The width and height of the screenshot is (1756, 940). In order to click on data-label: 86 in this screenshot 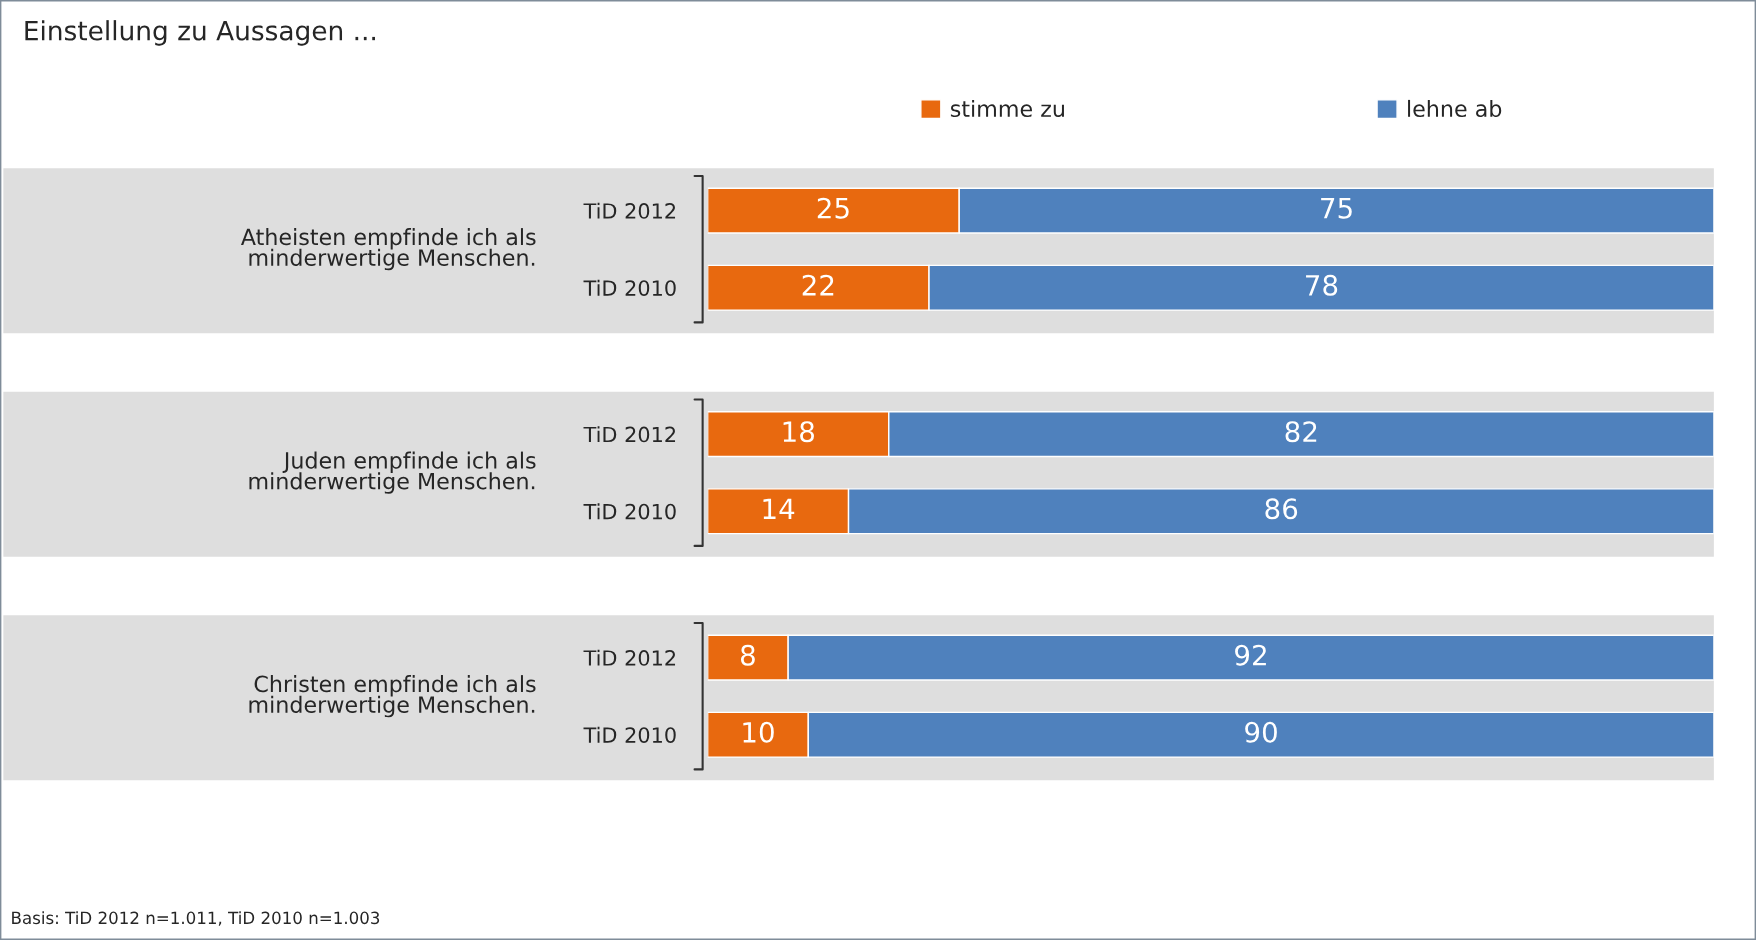, I will do `click(1281, 509)`.